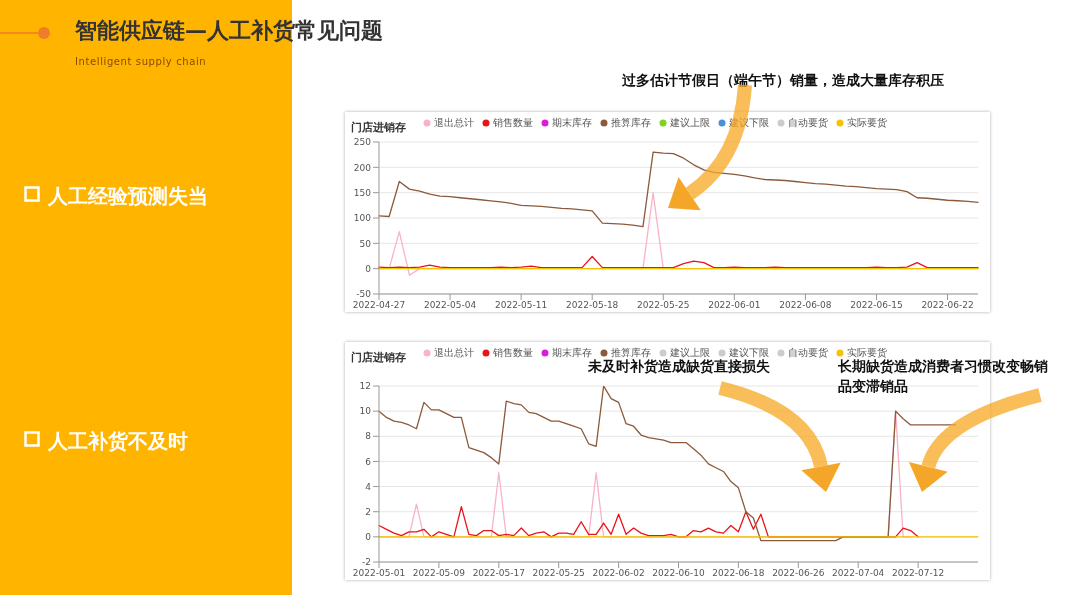  Describe the element at coordinates (365, 243) in the screenshot. I see `y-tick-label: 50` at that location.